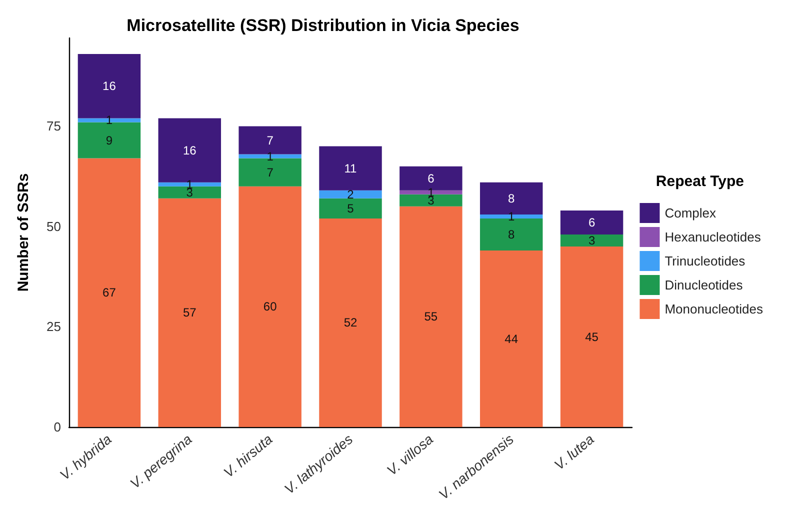 This screenshot has width=786, height=522. I want to click on legend-label: Mononucleotides, so click(714, 309).